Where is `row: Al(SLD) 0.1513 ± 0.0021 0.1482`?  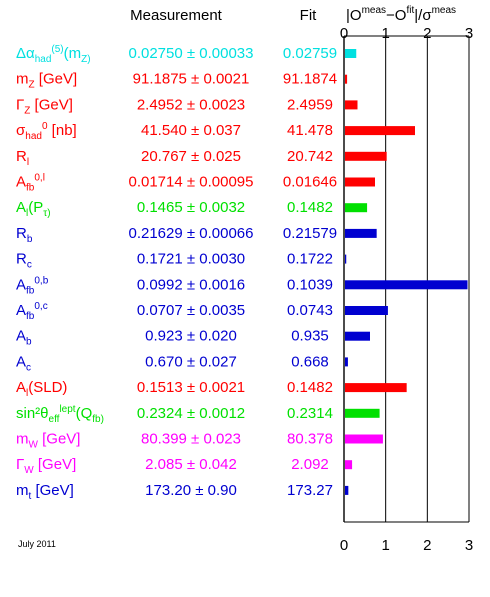 row: Al(SLD) 0.1513 ± 0.0021 0.1482 is located at coordinates (211, 389).